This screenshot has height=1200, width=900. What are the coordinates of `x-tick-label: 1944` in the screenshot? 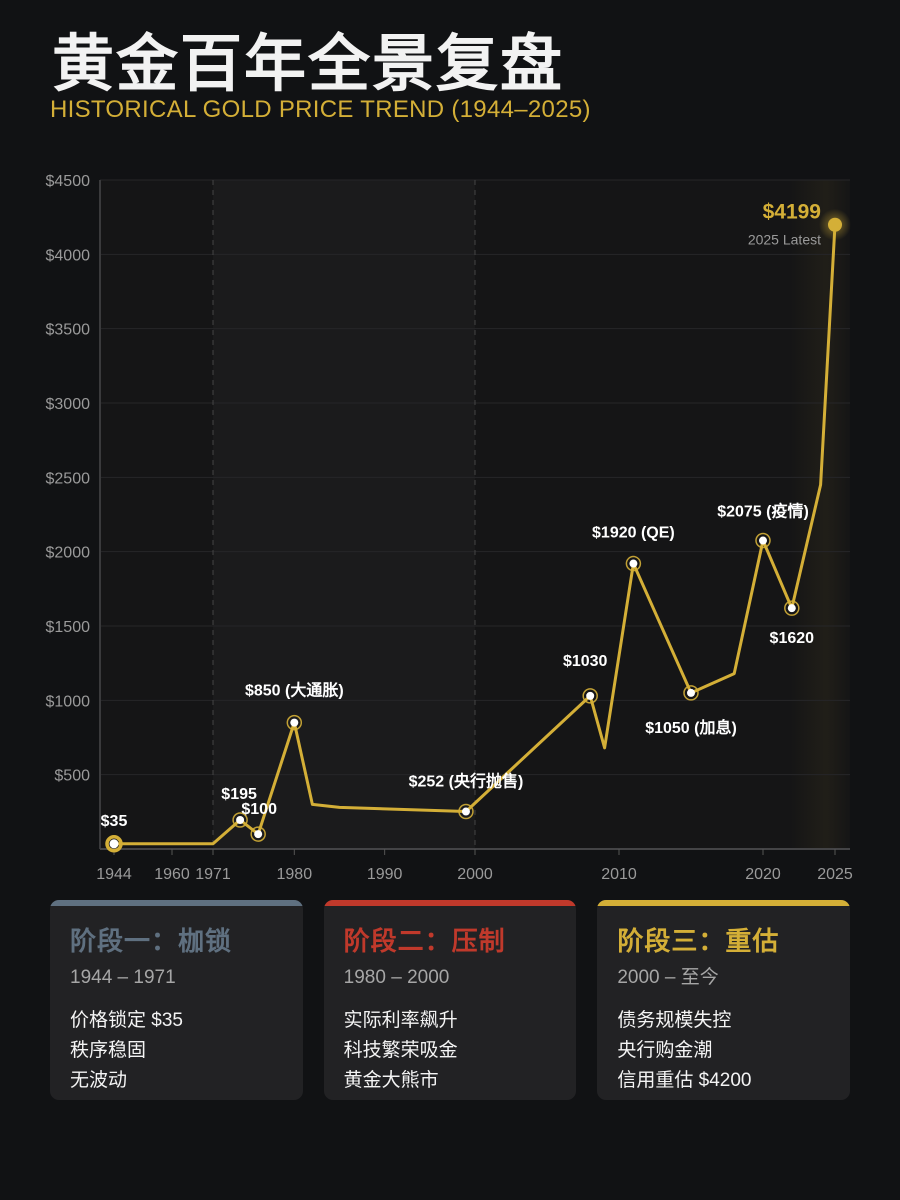 It's located at (114, 874).